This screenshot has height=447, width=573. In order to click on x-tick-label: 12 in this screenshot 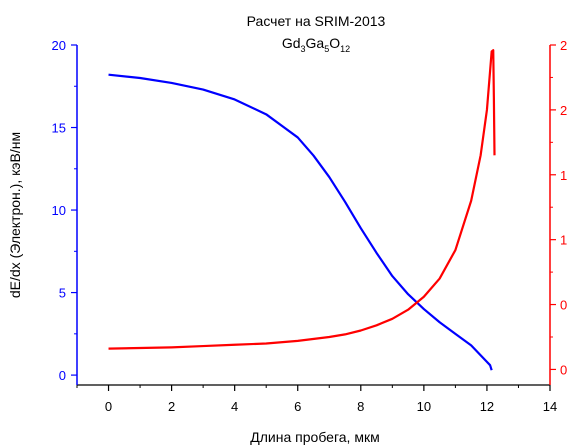, I will do `click(487, 406)`.